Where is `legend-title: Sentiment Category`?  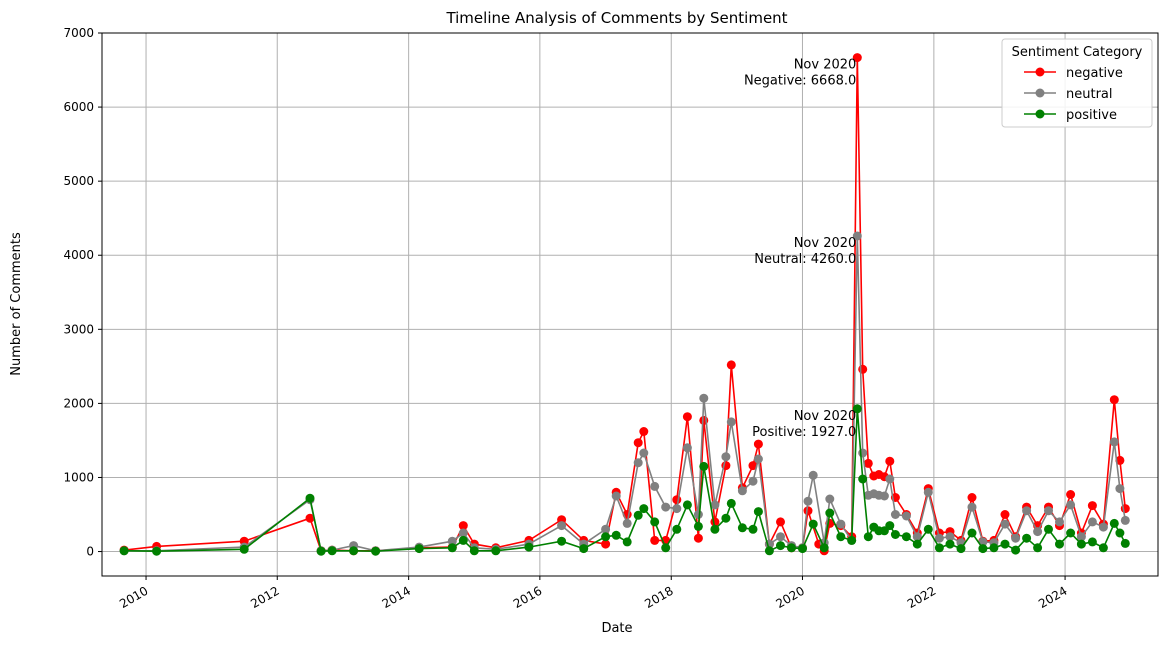 legend-title: Sentiment Category is located at coordinates (1077, 52).